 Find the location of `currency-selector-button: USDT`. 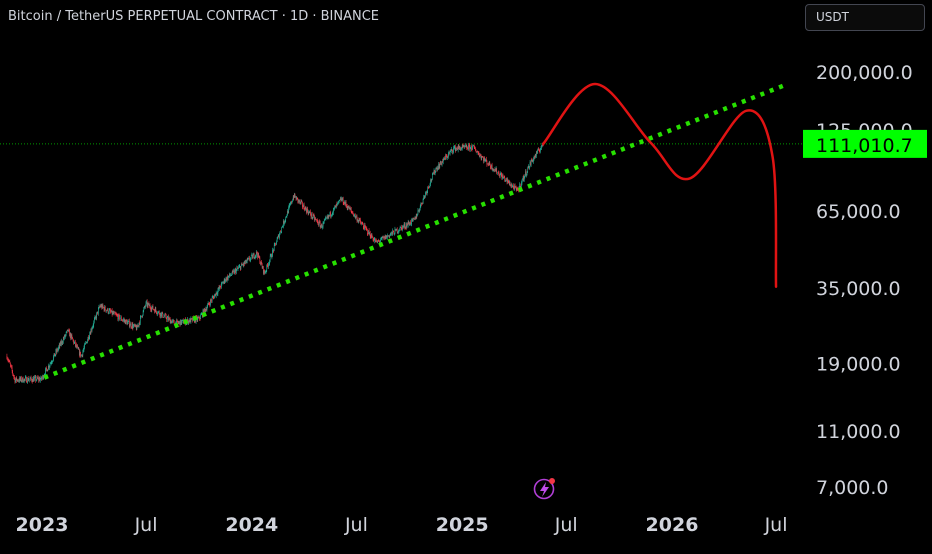

currency-selector-button: USDT is located at coordinates (865, 17).